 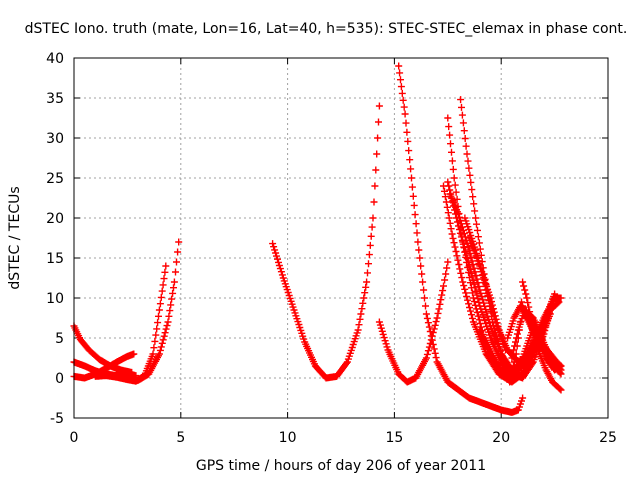 What do you see at coordinates (55, 219) in the screenshot?
I see `y-tick-label: 20` at bounding box center [55, 219].